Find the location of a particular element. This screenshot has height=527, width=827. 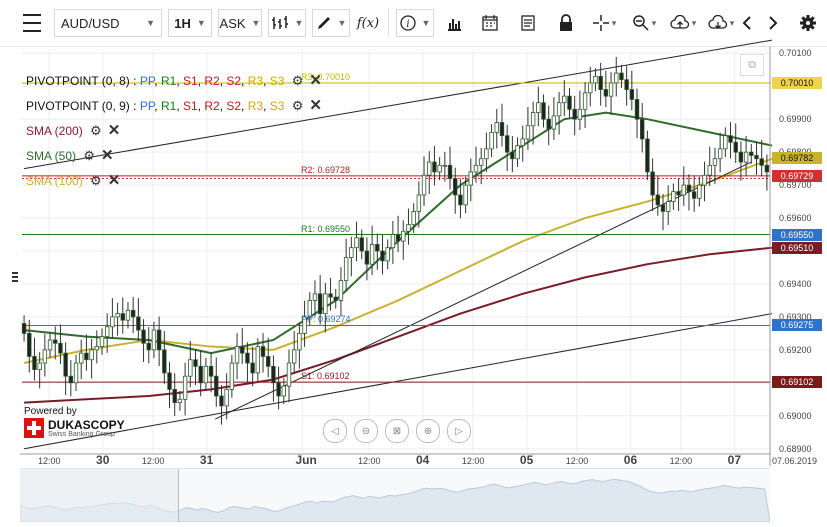

scroll-left-icon: ◁ is located at coordinates (335, 431).